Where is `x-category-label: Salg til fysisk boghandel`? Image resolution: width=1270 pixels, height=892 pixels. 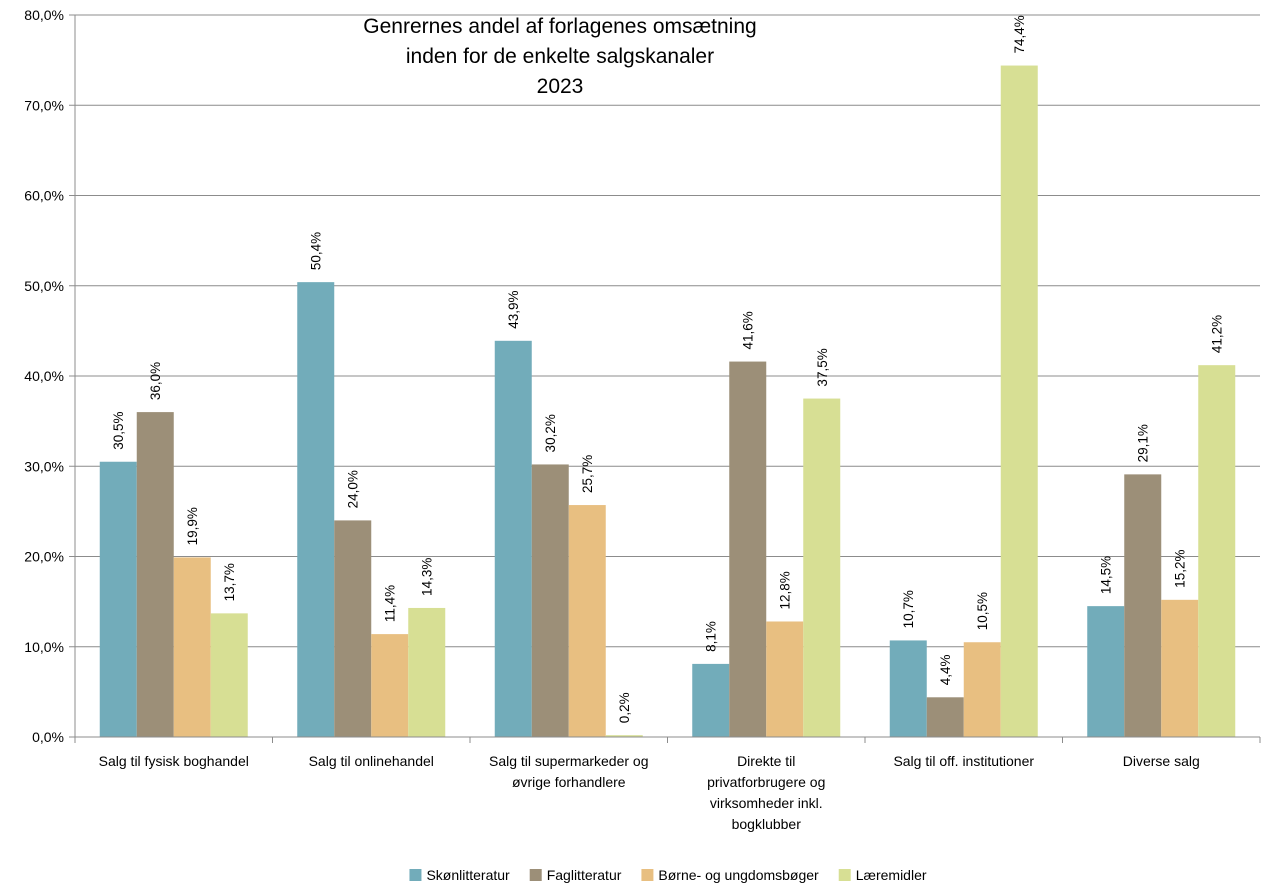 x-category-label: Salg til fysisk boghandel is located at coordinates (174, 761).